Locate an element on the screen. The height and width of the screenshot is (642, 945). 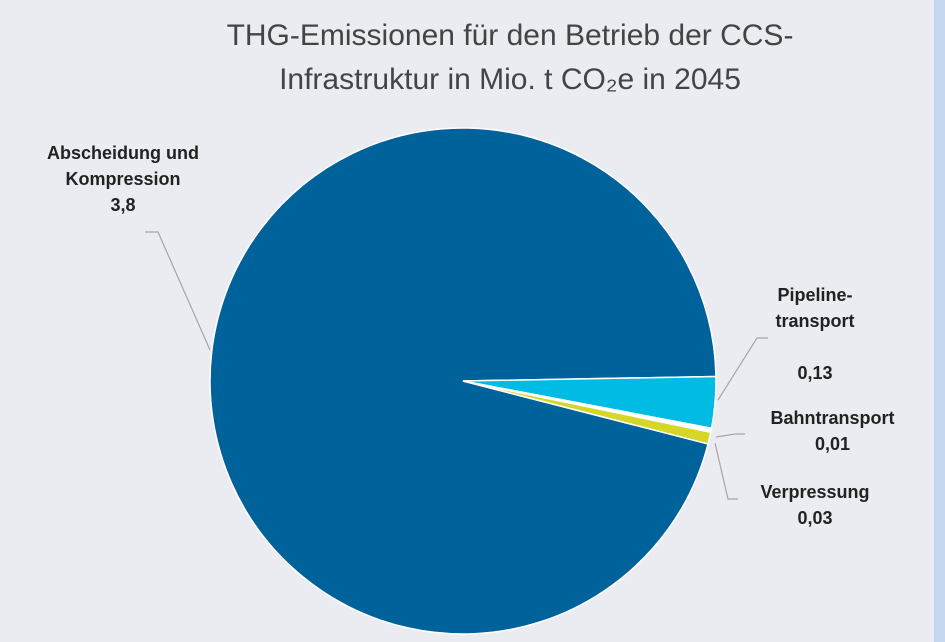
pie-slice is located at coordinates (587, 412).